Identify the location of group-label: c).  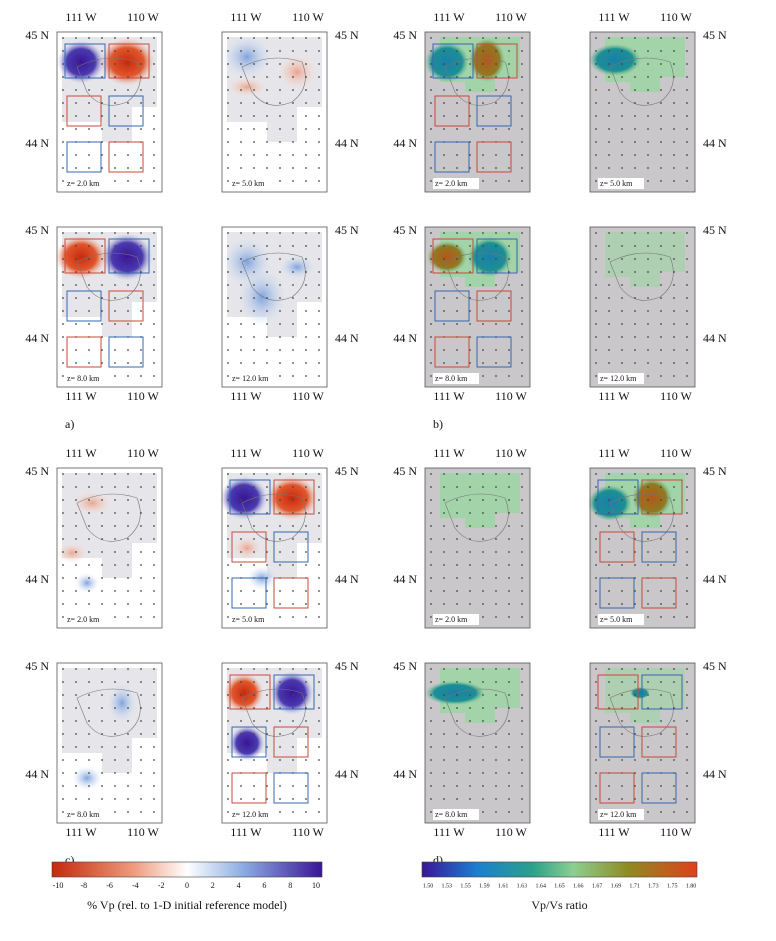
(69, 860).